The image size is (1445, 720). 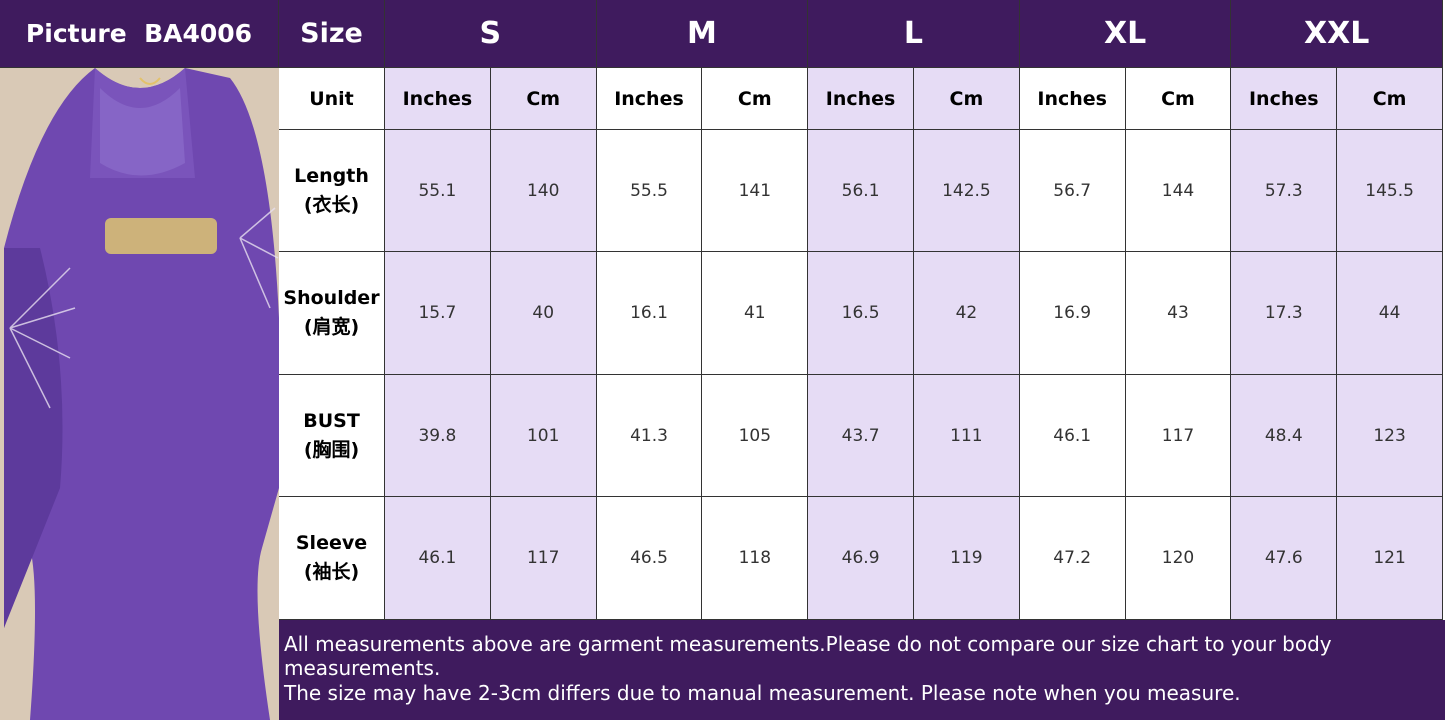 I want to click on measure-value: 55.1, so click(x=438, y=191).